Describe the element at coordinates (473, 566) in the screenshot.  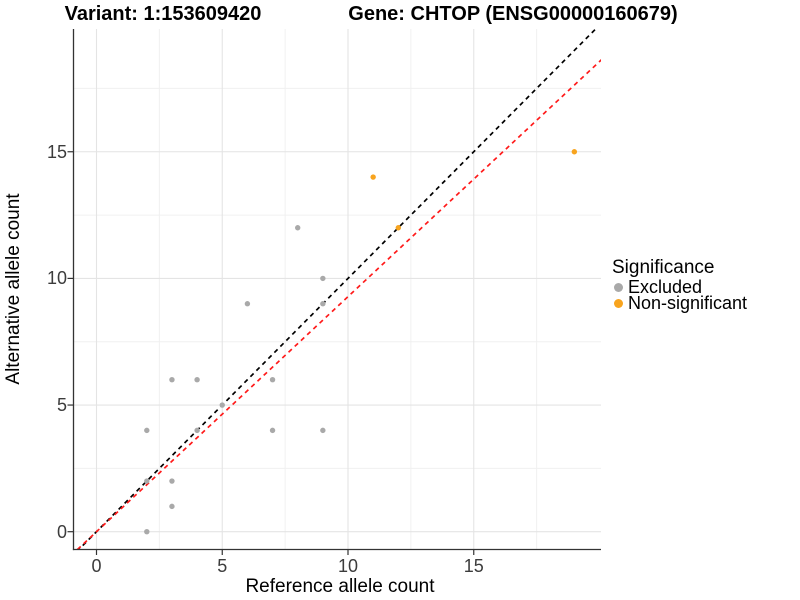
I see `x-tick-label: 15` at that location.